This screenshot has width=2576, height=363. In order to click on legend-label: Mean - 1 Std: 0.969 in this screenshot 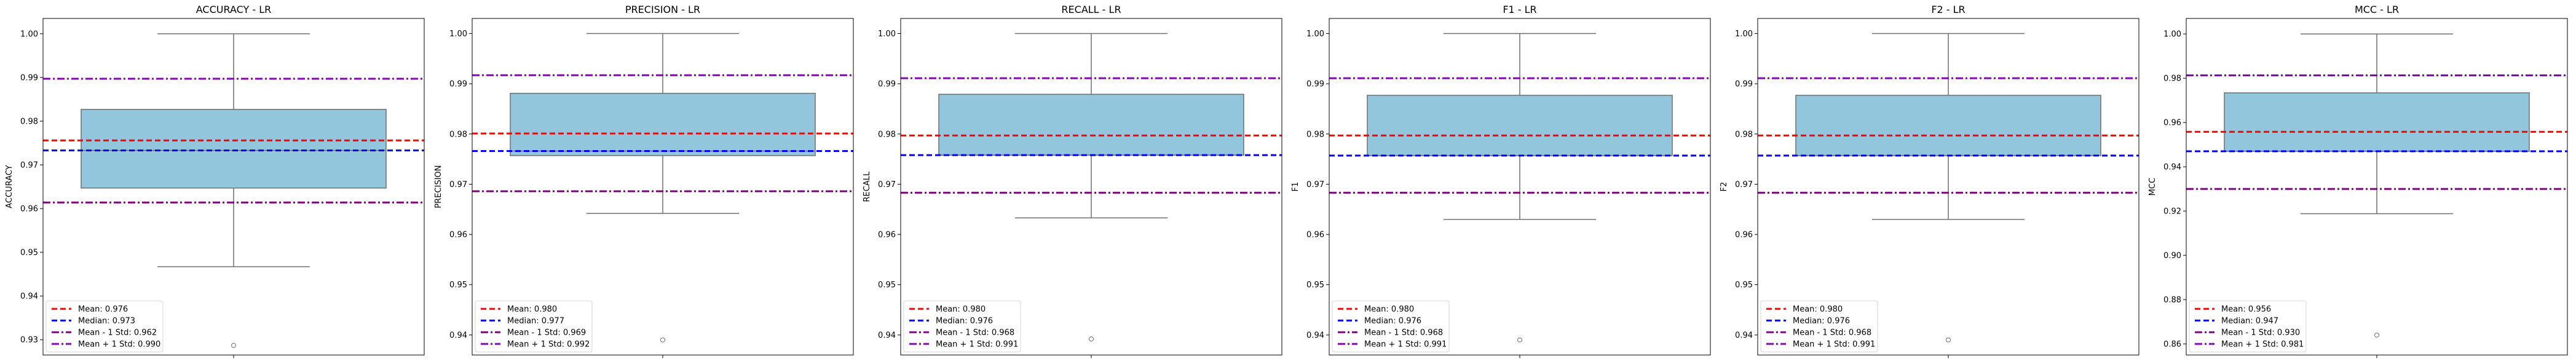, I will do `click(546, 333)`.